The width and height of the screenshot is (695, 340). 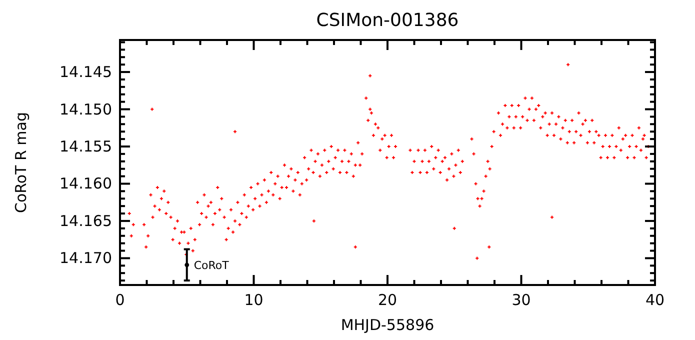 What do you see at coordinates (212, 265) in the screenshot?
I see `series-label: CoRoT` at bounding box center [212, 265].